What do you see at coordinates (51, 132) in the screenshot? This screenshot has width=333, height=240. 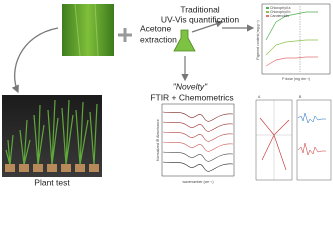 I see `plants` at bounding box center [51, 132].